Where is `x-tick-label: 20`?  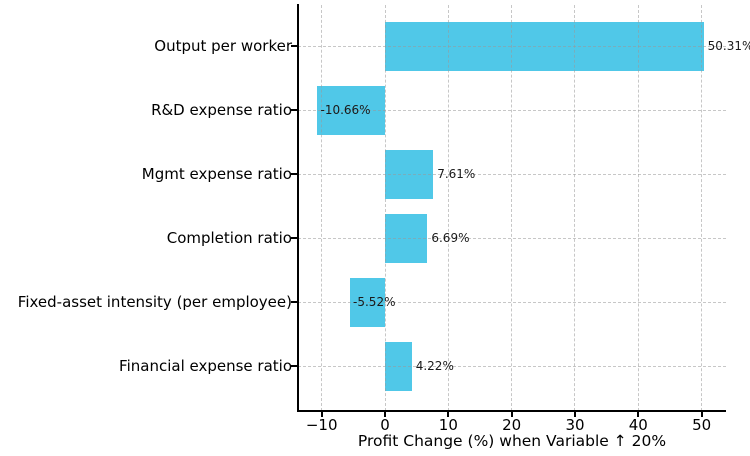
x-tick-label: 20 is located at coordinates (512, 425).